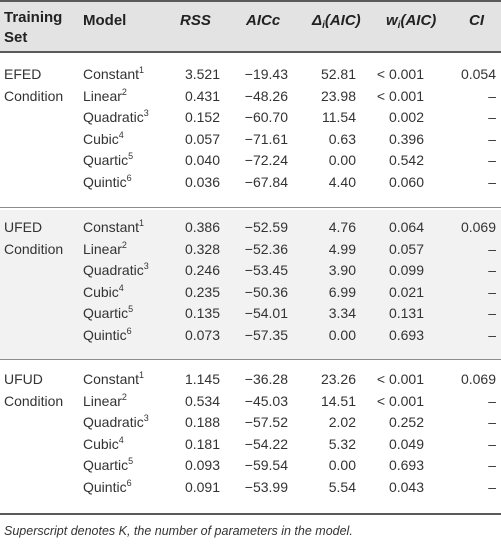 The height and width of the screenshot is (547, 501). What do you see at coordinates (342, 227) in the screenshot?
I see `delta-value: 4.76` at bounding box center [342, 227].